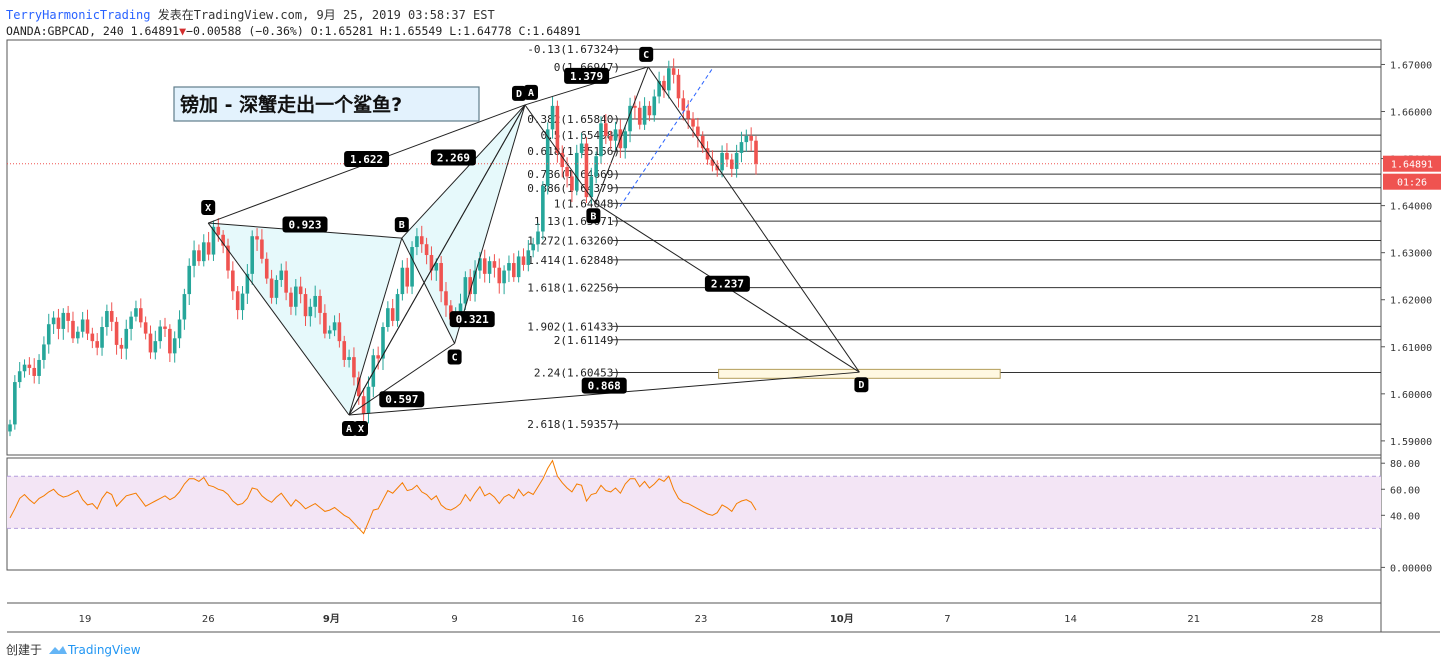 The width and height of the screenshot is (1444, 667). I want to click on price-tick-label: 1.59000, so click(1411, 442).